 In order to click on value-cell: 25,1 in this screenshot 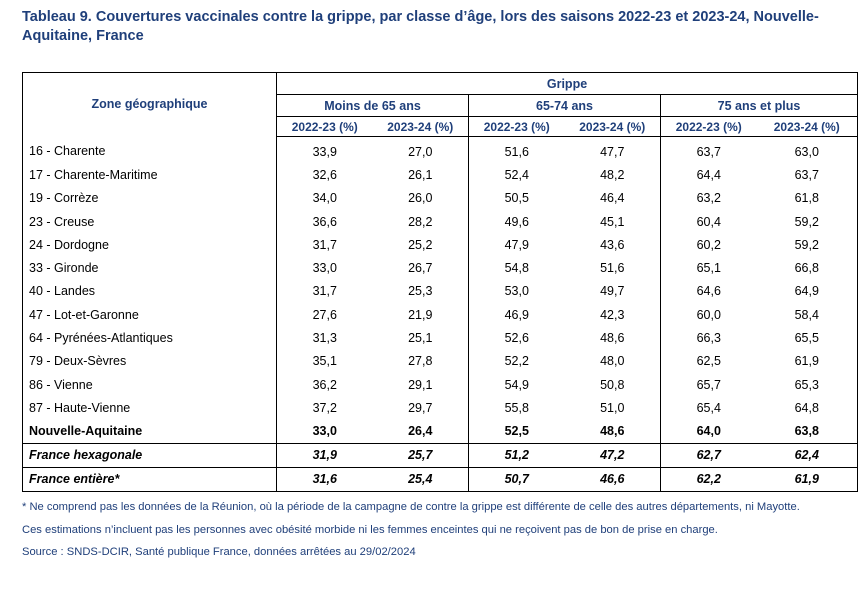, I will do `click(420, 338)`.